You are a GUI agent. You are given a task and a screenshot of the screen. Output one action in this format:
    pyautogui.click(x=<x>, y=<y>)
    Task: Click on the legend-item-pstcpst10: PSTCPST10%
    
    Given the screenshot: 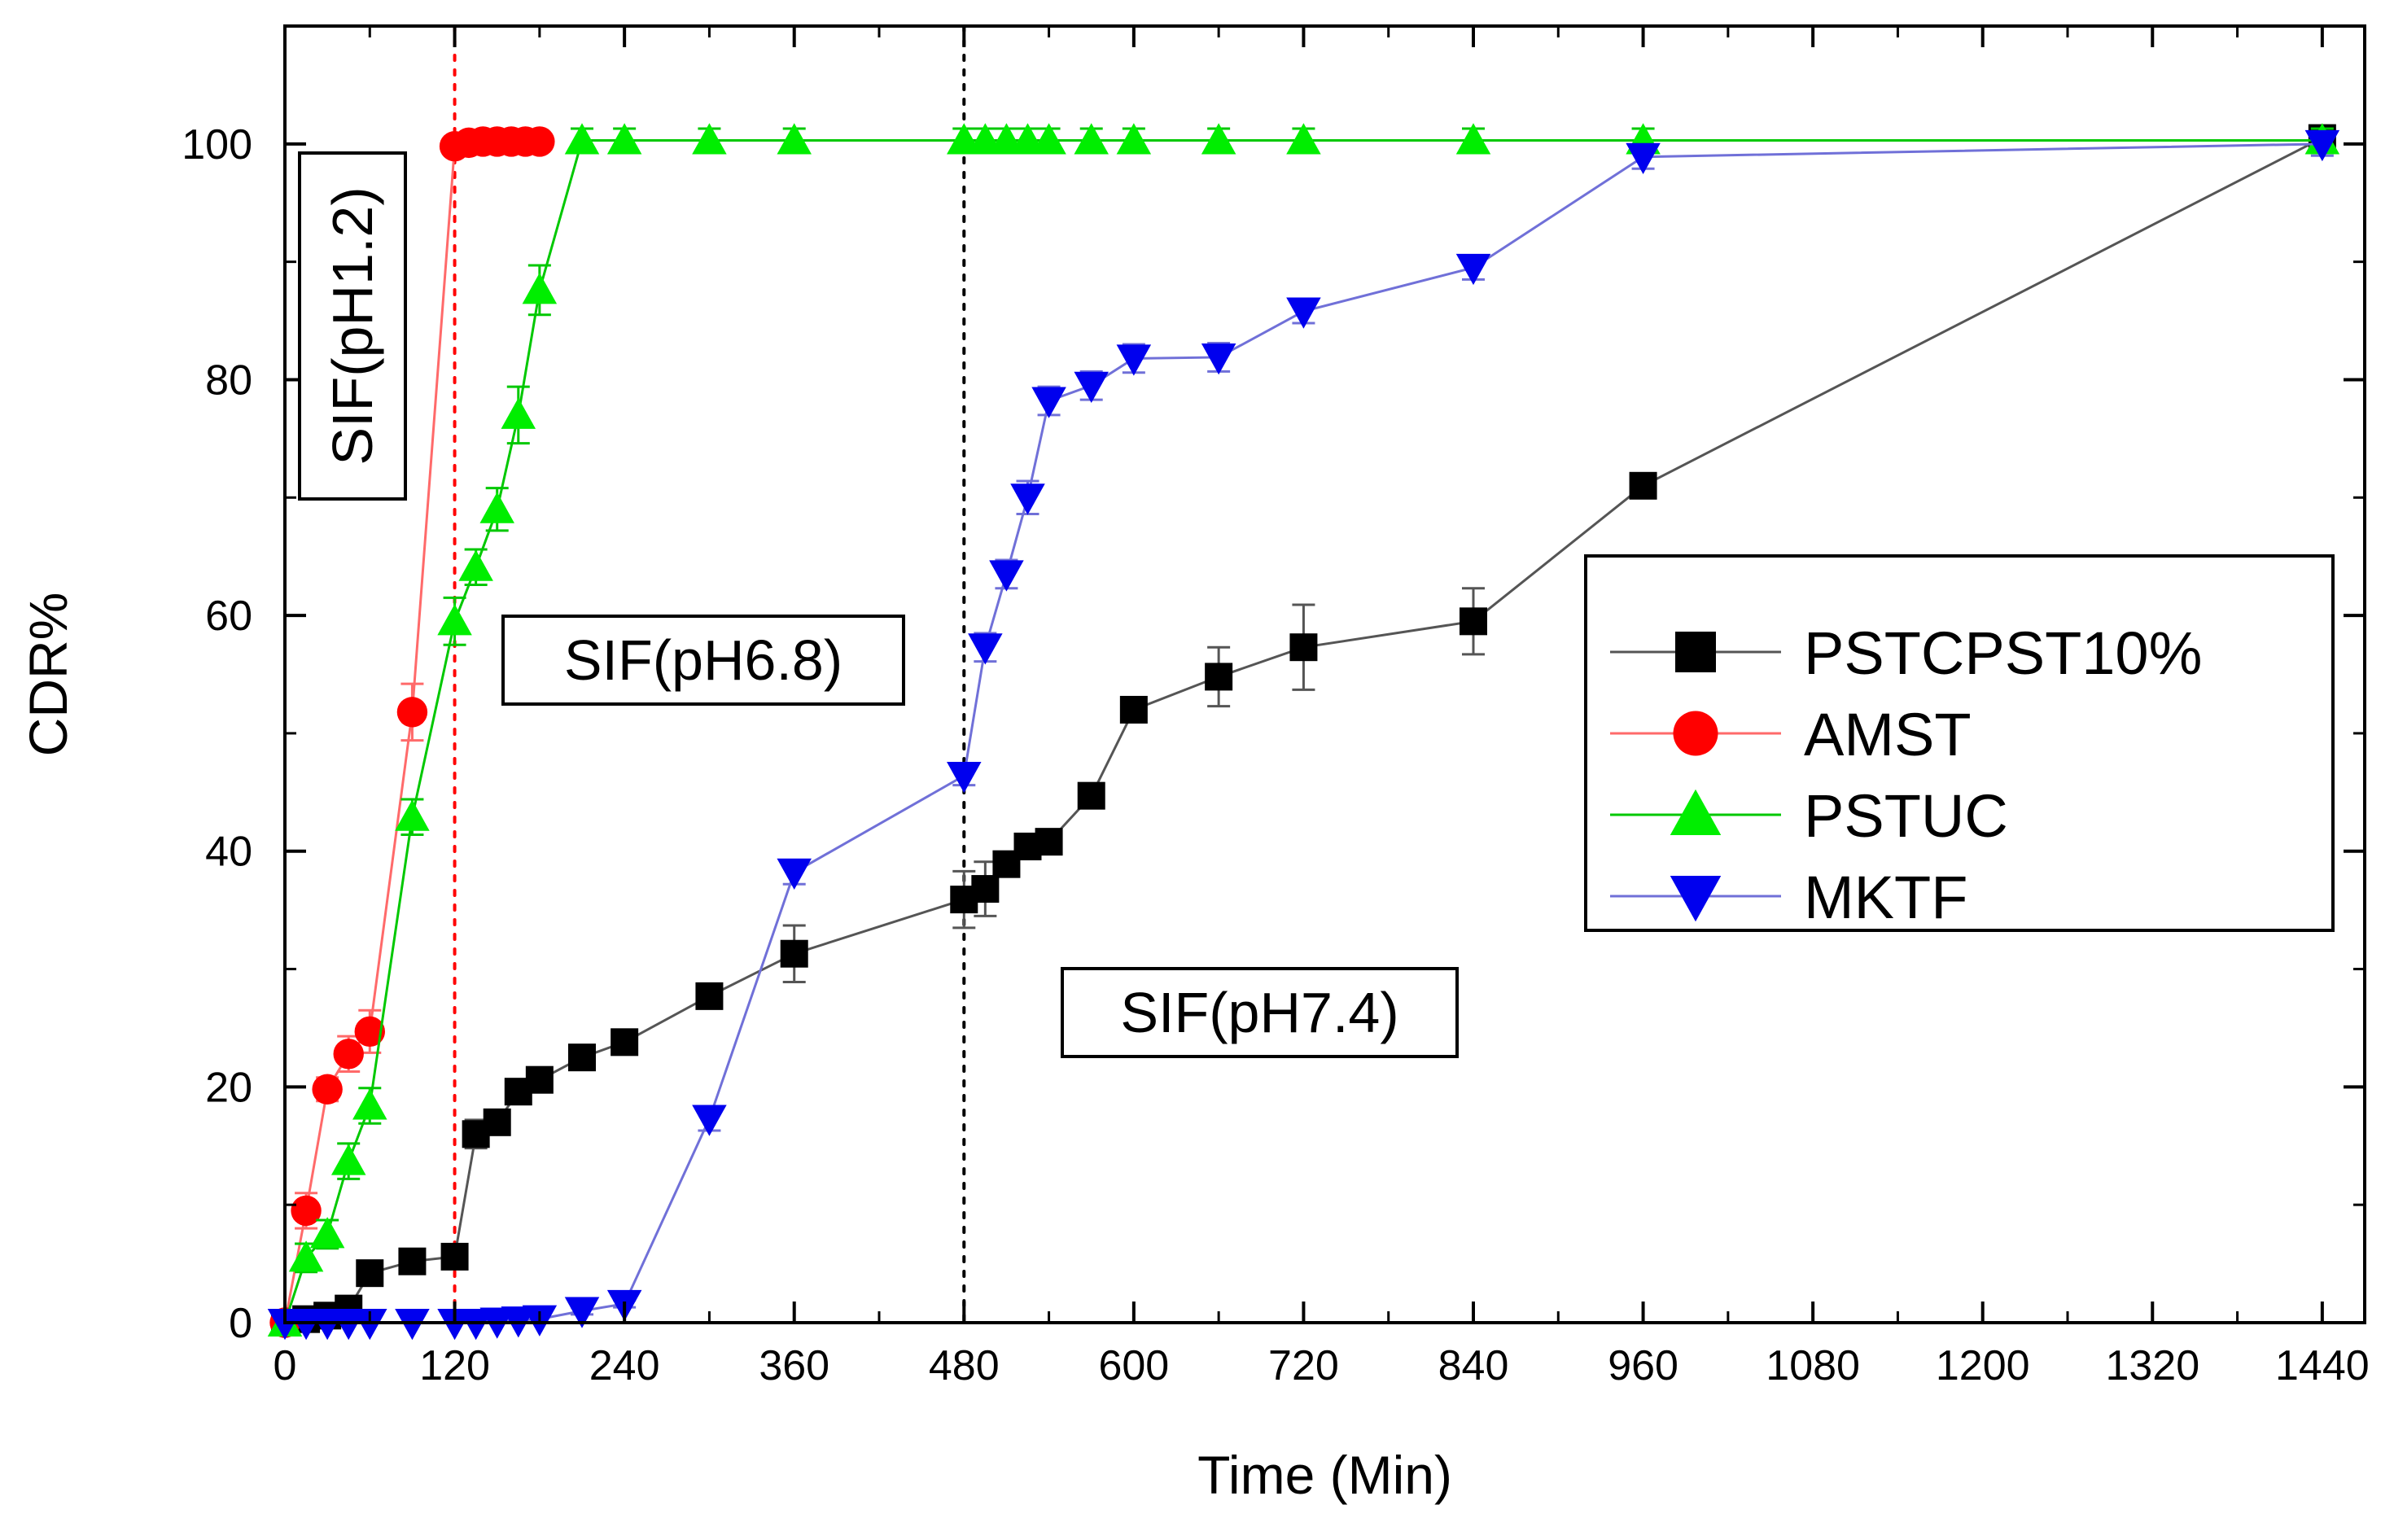 What is the action you would take?
    pyautogui.click(x=1906, y=653)
    